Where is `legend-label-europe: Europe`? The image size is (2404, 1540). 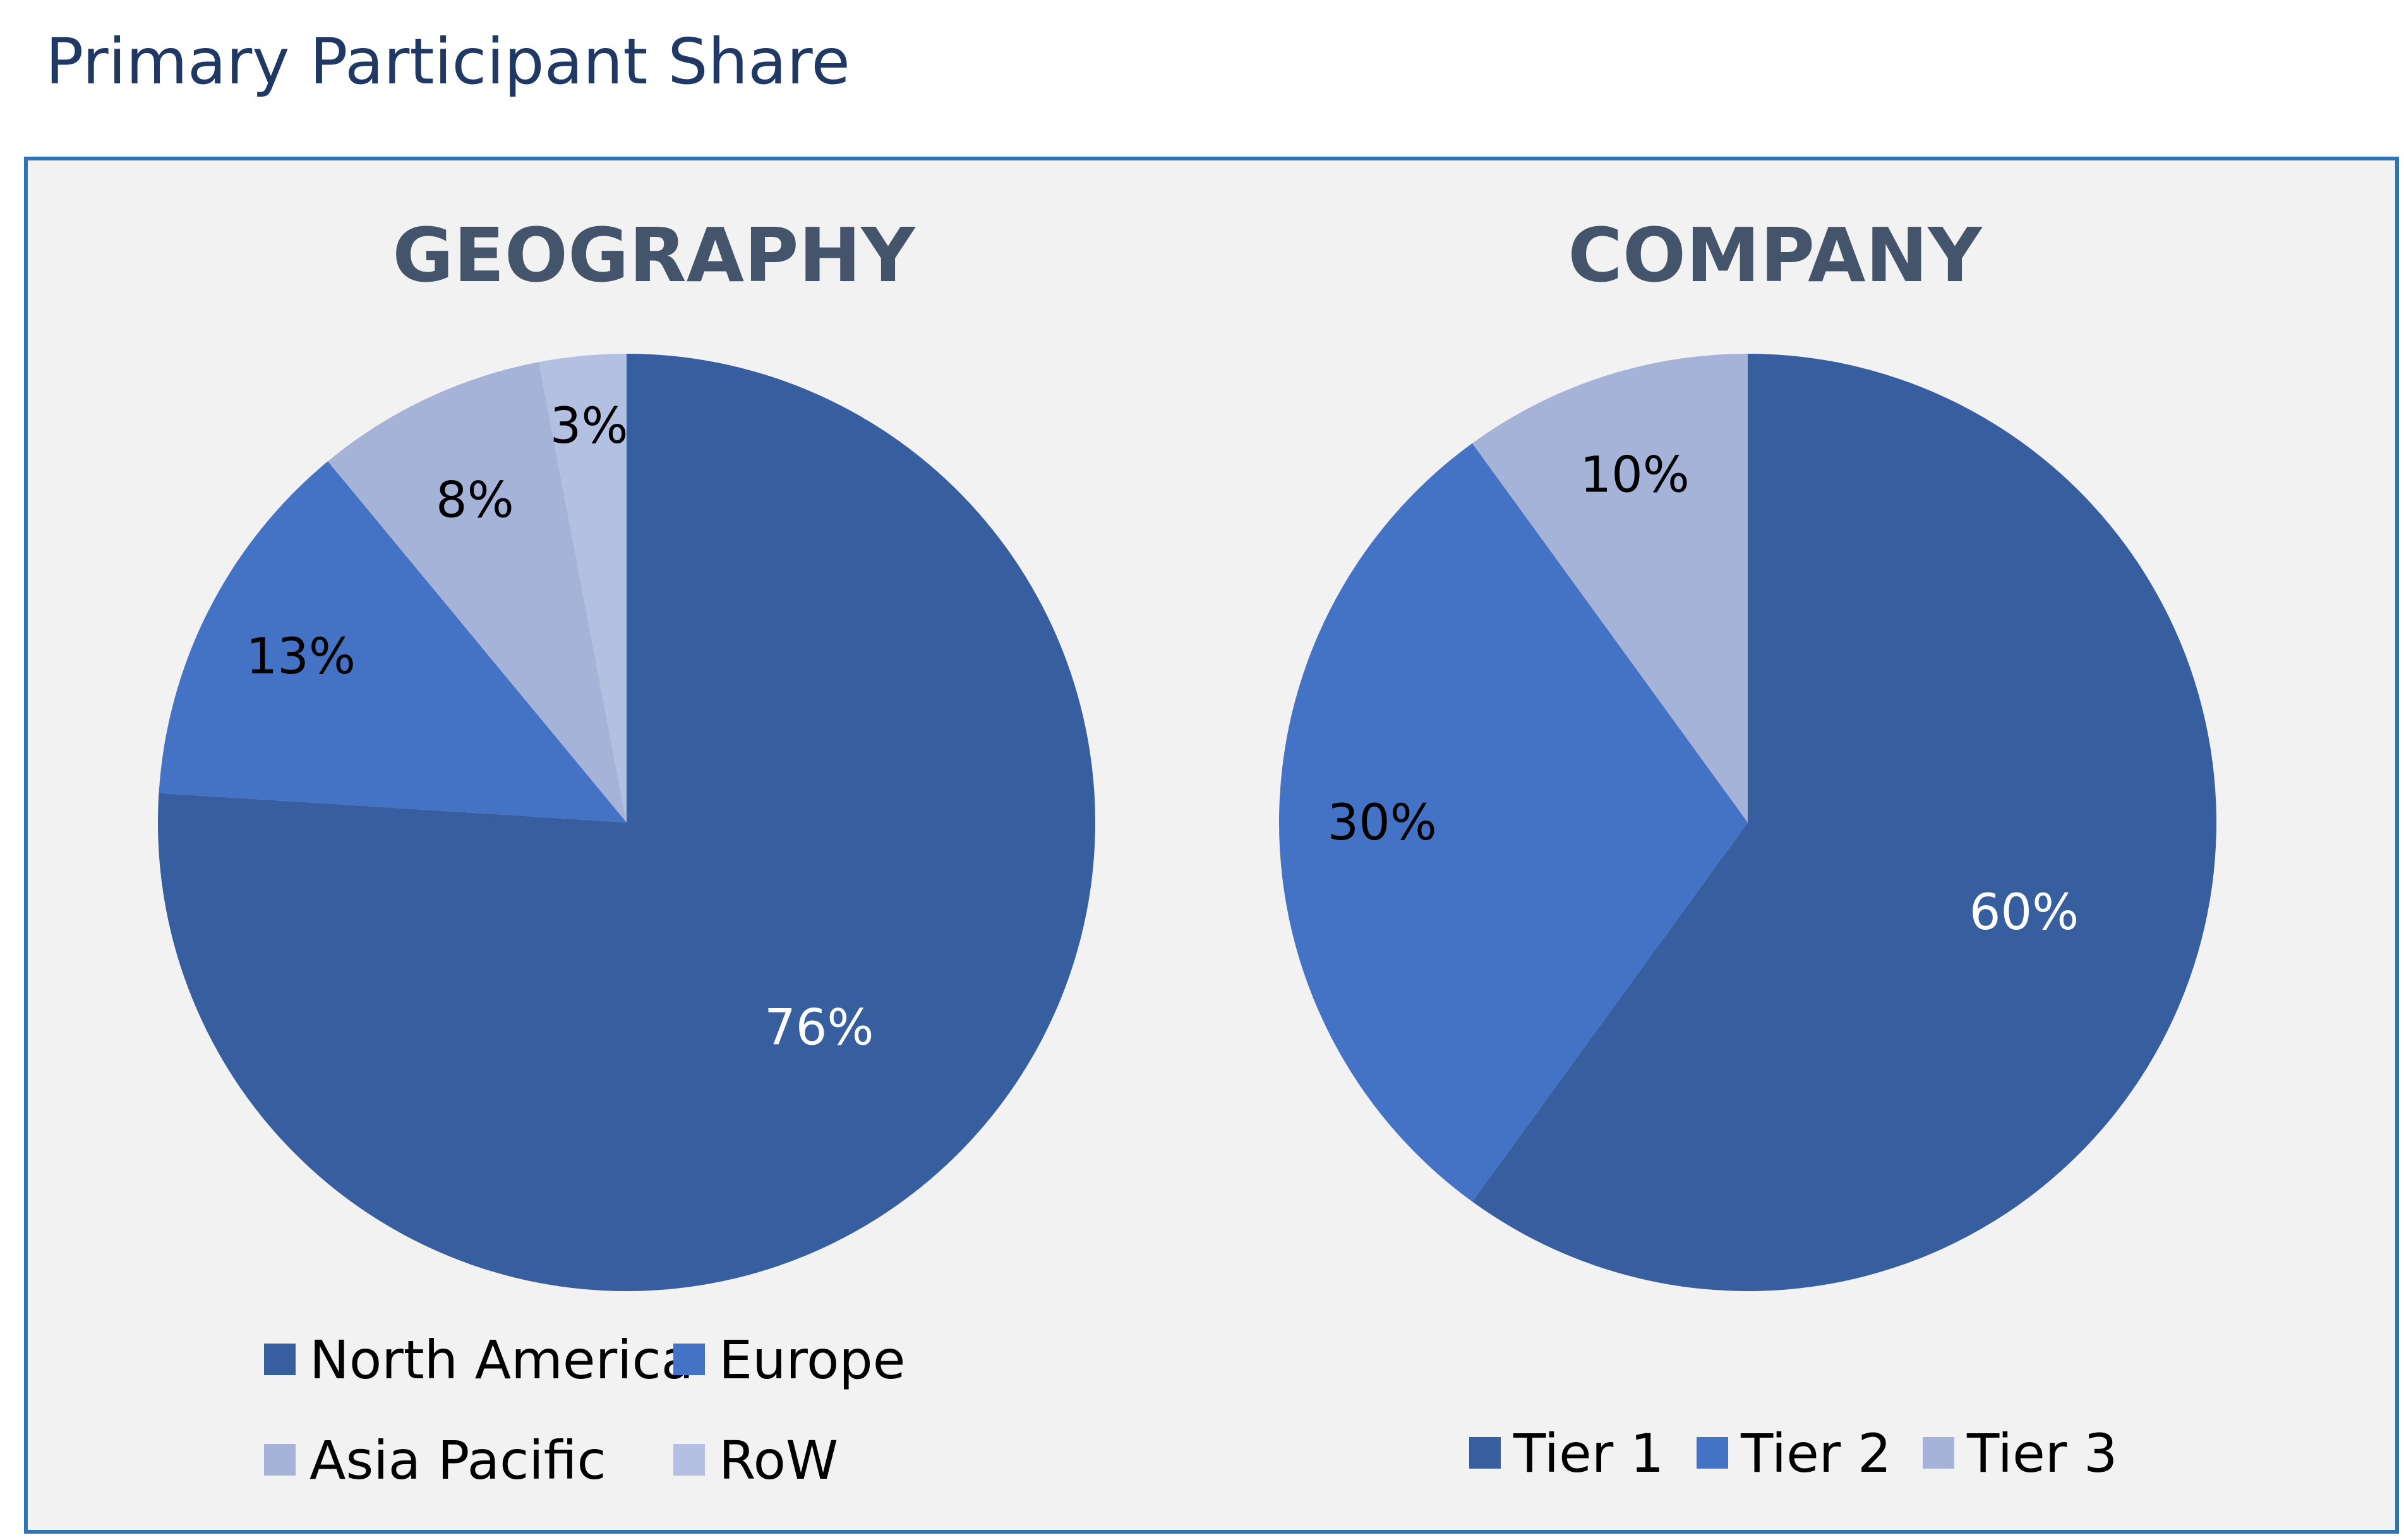 legend-label-europe: Europe is located at coordinates (812, 1360).